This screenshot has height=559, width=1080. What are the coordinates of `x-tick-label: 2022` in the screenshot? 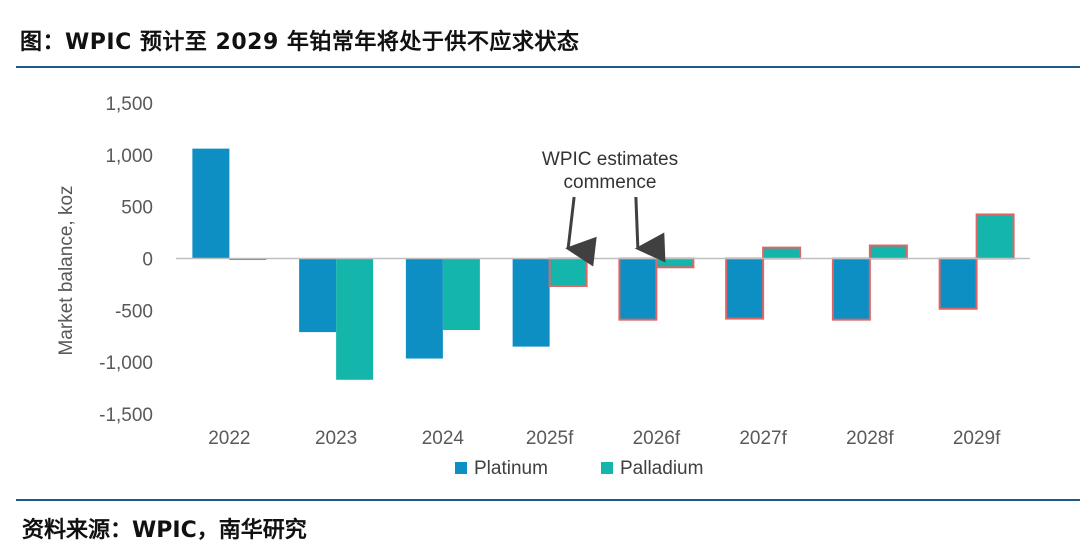 It's located at (229, 438).